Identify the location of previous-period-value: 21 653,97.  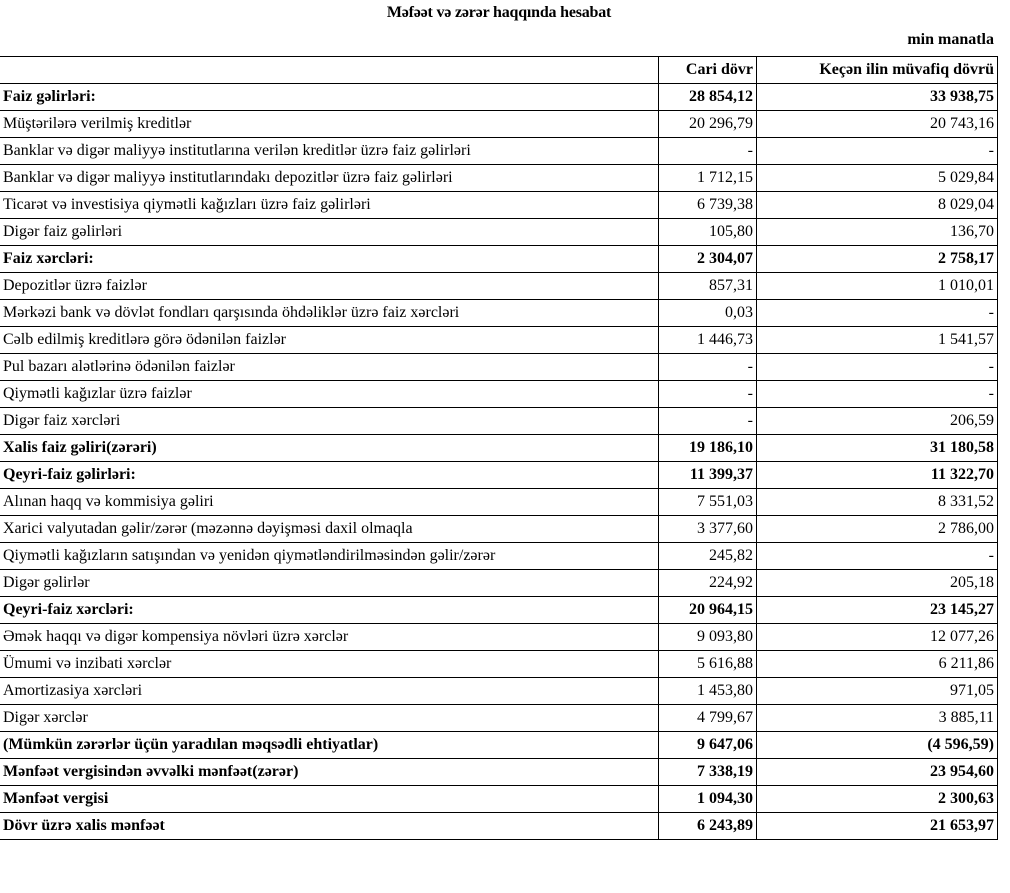
(877, 826).